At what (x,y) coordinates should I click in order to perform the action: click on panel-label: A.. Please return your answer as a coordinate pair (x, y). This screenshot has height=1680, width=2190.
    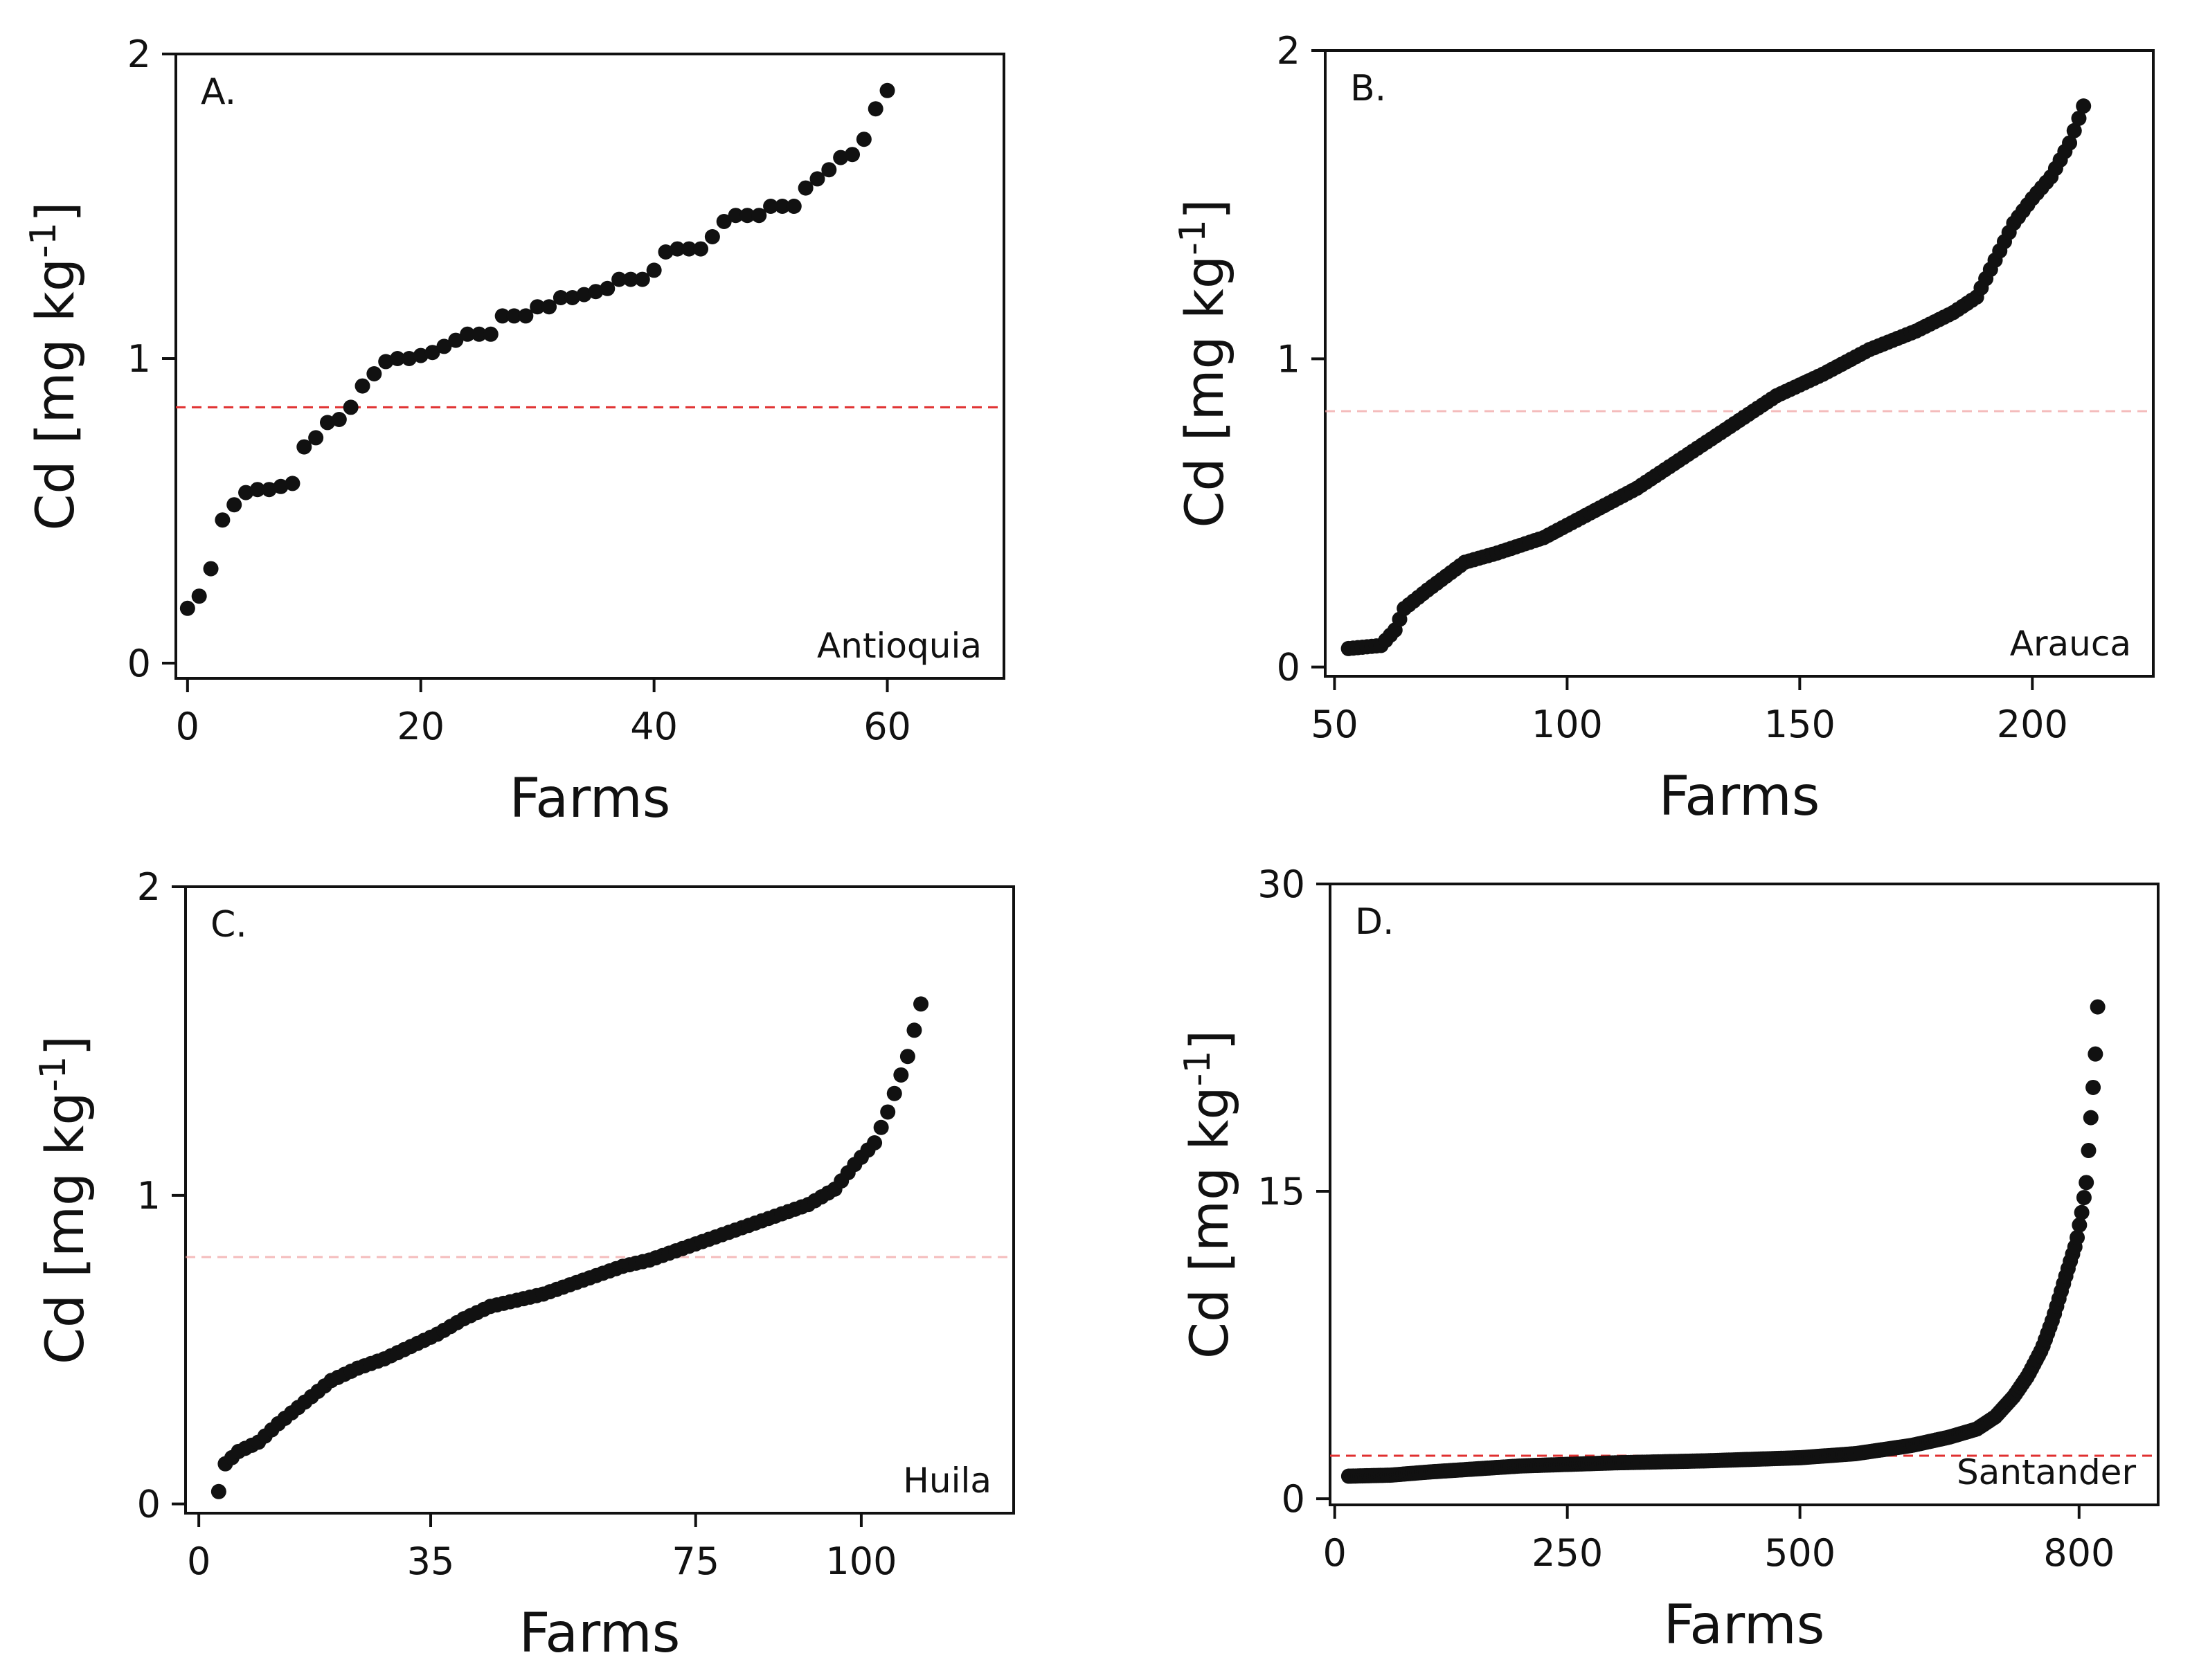
    Looking at the image, I should click on (219, 92).